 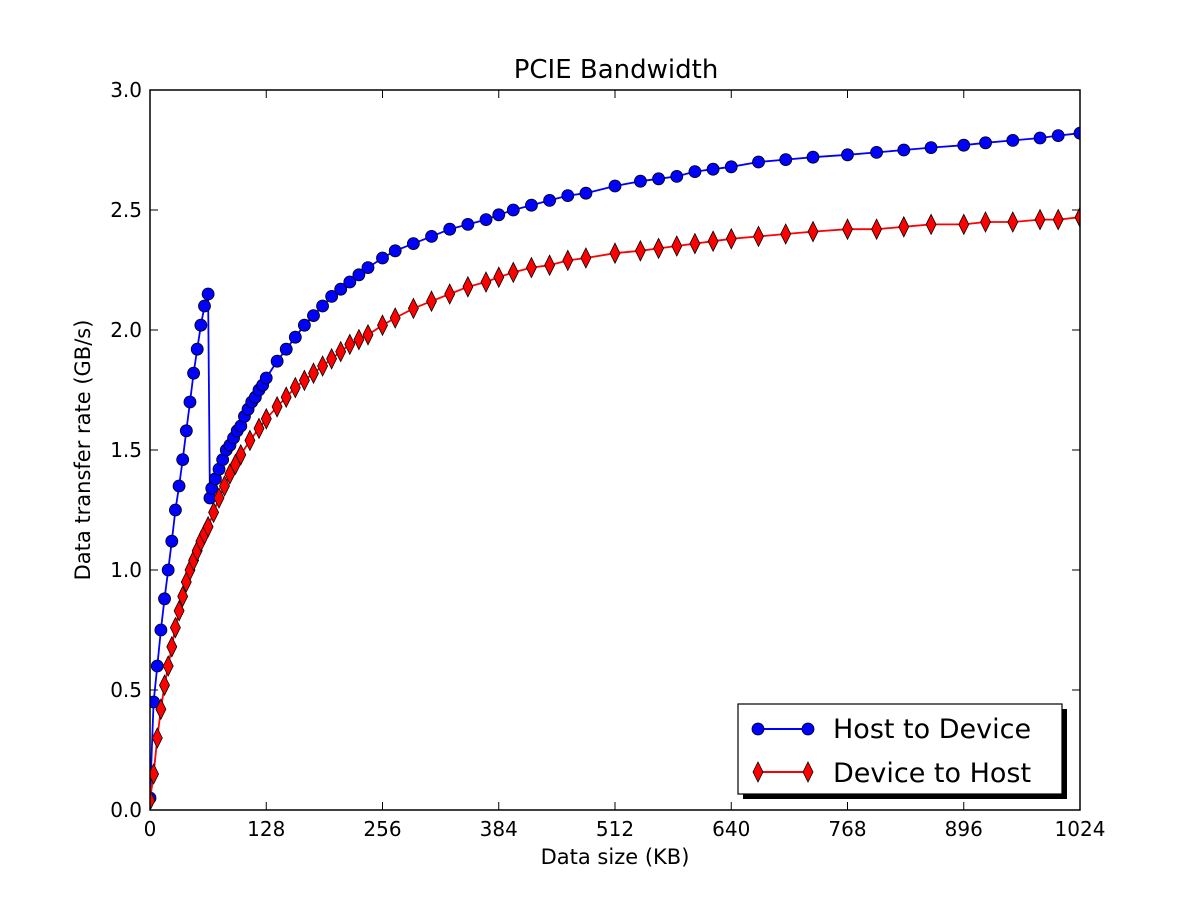 What do you see at coordinates (616, 70) in the screenshot?
I see `chart-title: PCIE Bandwidth` at bounding box center [616, 70].